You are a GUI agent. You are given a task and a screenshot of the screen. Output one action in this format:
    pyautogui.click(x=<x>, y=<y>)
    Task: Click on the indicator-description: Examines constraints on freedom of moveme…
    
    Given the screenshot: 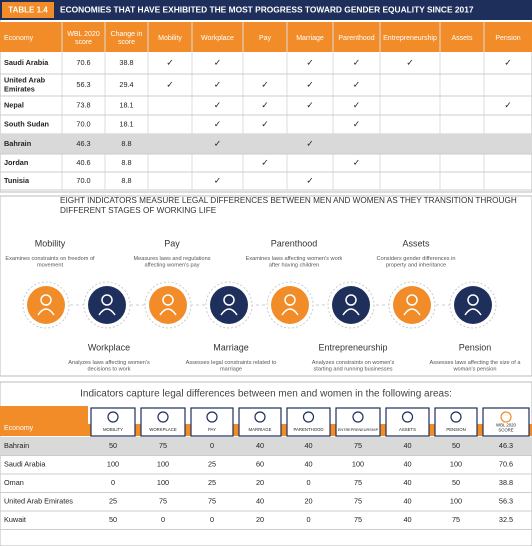 What is the action you would take?
    pyautogui.click(x=50, y=262)
    